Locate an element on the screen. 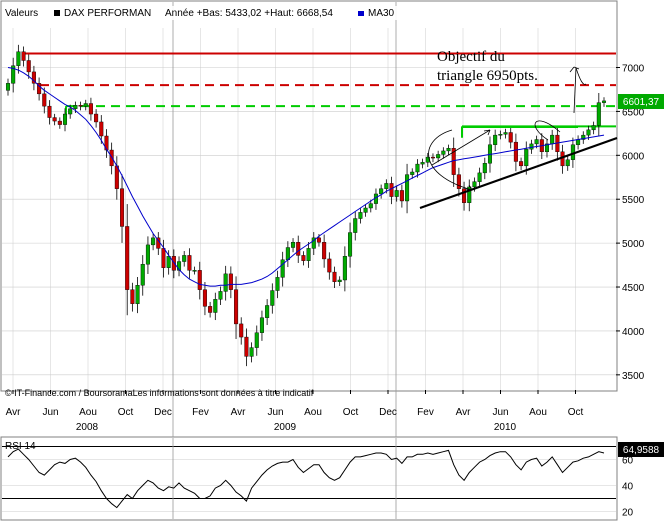 This screenshot has width=667, height=522. year-label: 2009 is located at coordinates (285, 427).